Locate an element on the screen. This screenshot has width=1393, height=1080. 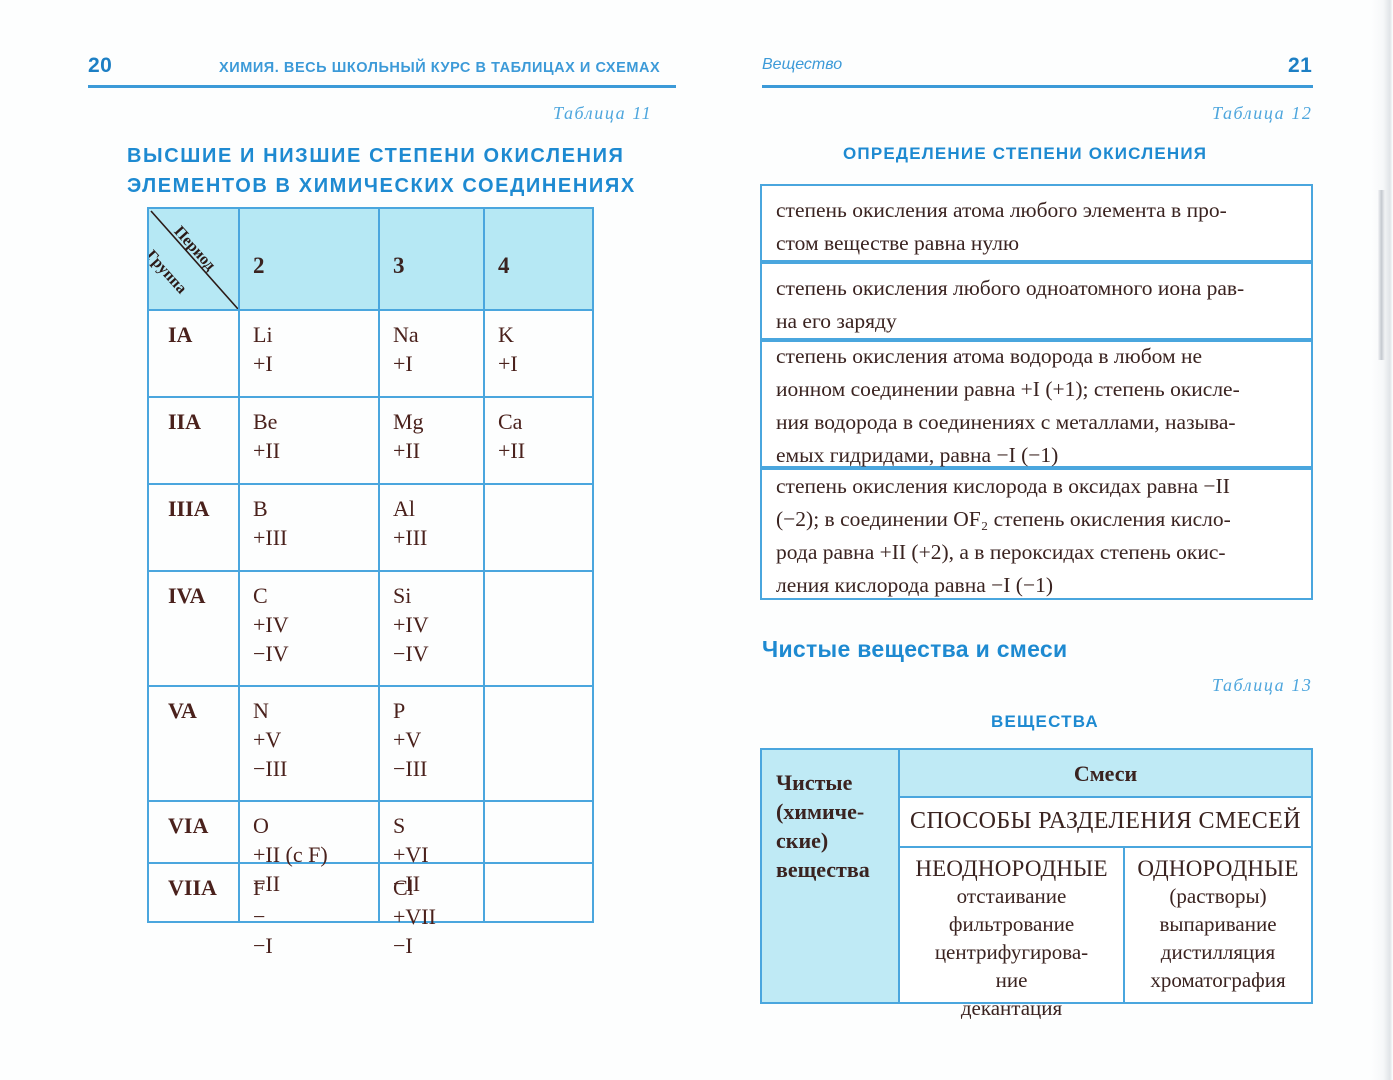
table-cell: F − −I is located at coordinates (310, 911).